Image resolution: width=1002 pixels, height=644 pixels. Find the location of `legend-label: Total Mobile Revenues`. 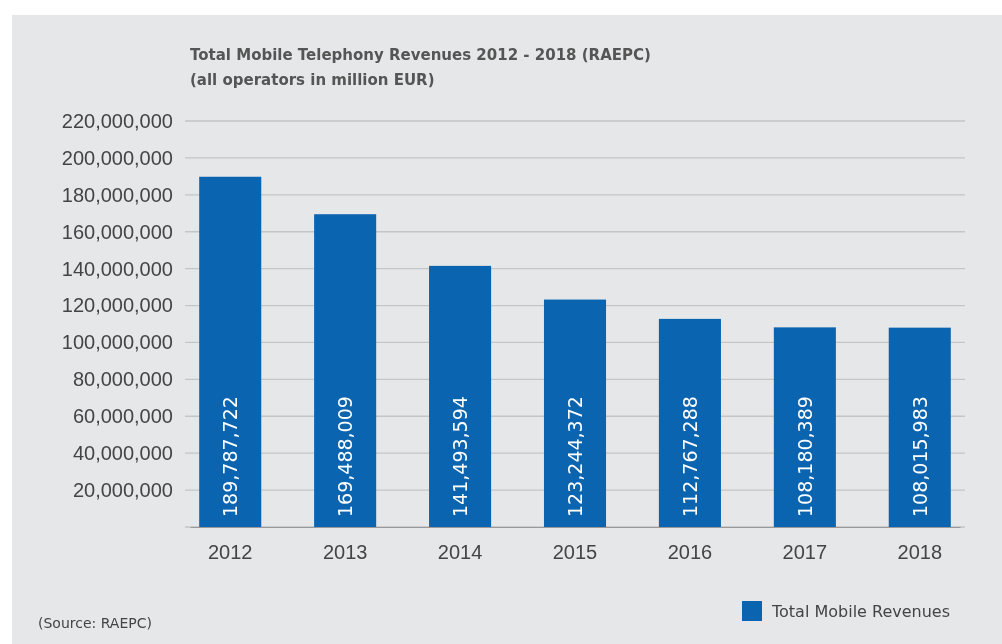

legend-label: Total Mobile Revenues is located at coordinates (861, 611).